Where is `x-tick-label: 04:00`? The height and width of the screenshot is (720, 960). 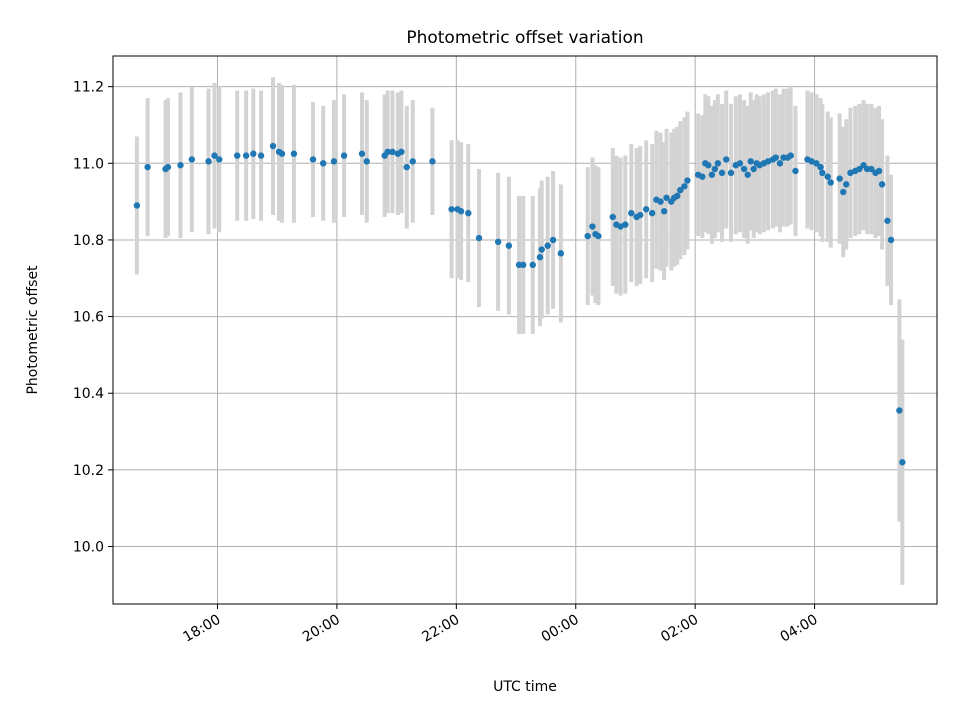 x-tick-label: 04:00 is located at coordinates (799, 629).